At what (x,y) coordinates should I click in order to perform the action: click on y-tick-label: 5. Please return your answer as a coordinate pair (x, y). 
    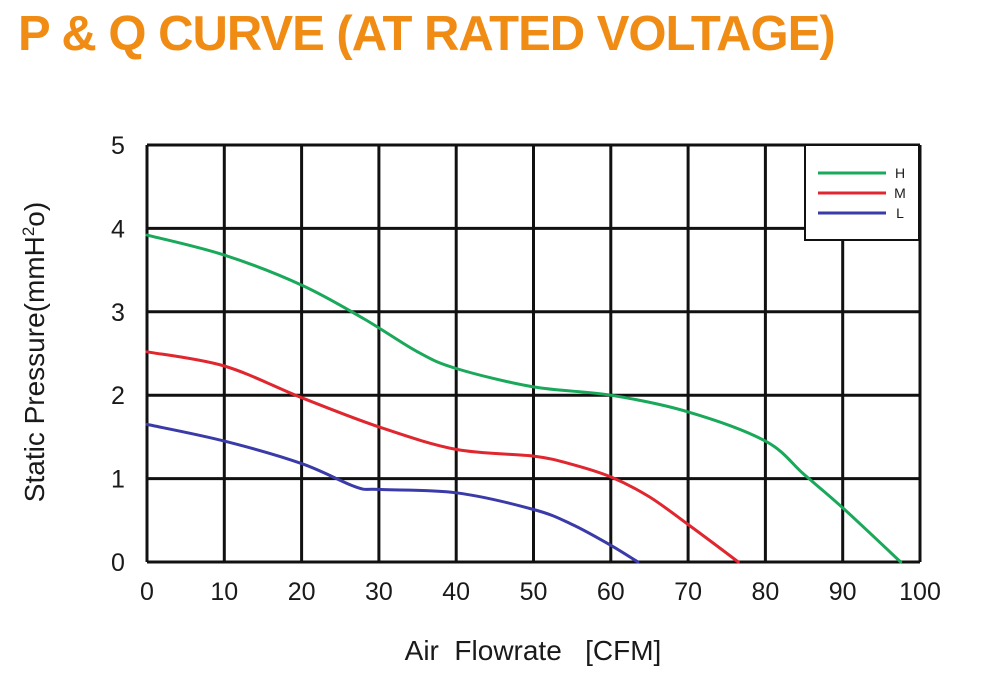
    Looking at the image, I should click on (118, 146).